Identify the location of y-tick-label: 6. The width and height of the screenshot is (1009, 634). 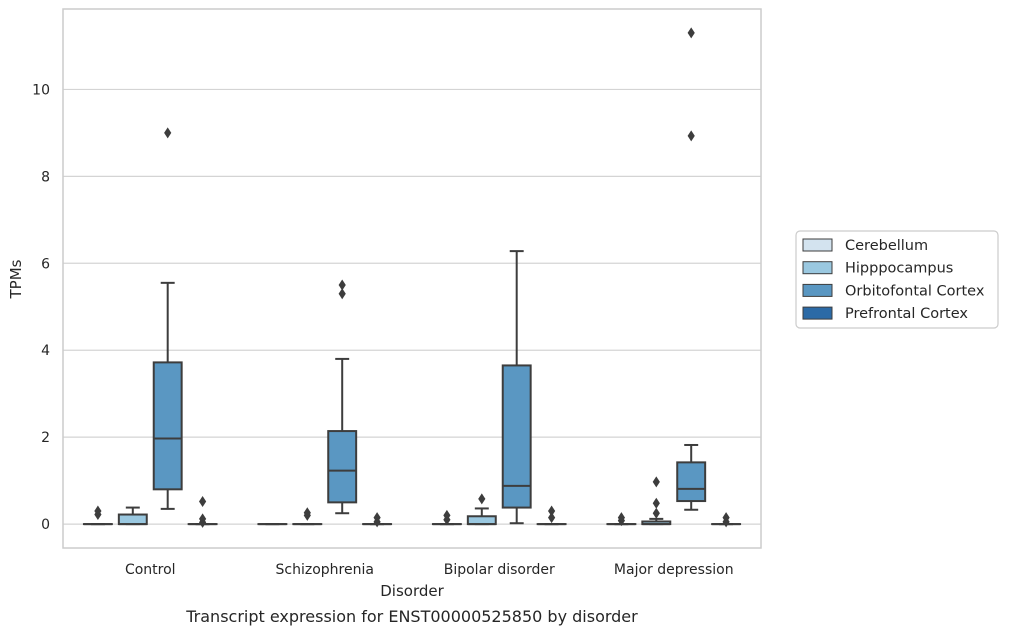
(45, 264).